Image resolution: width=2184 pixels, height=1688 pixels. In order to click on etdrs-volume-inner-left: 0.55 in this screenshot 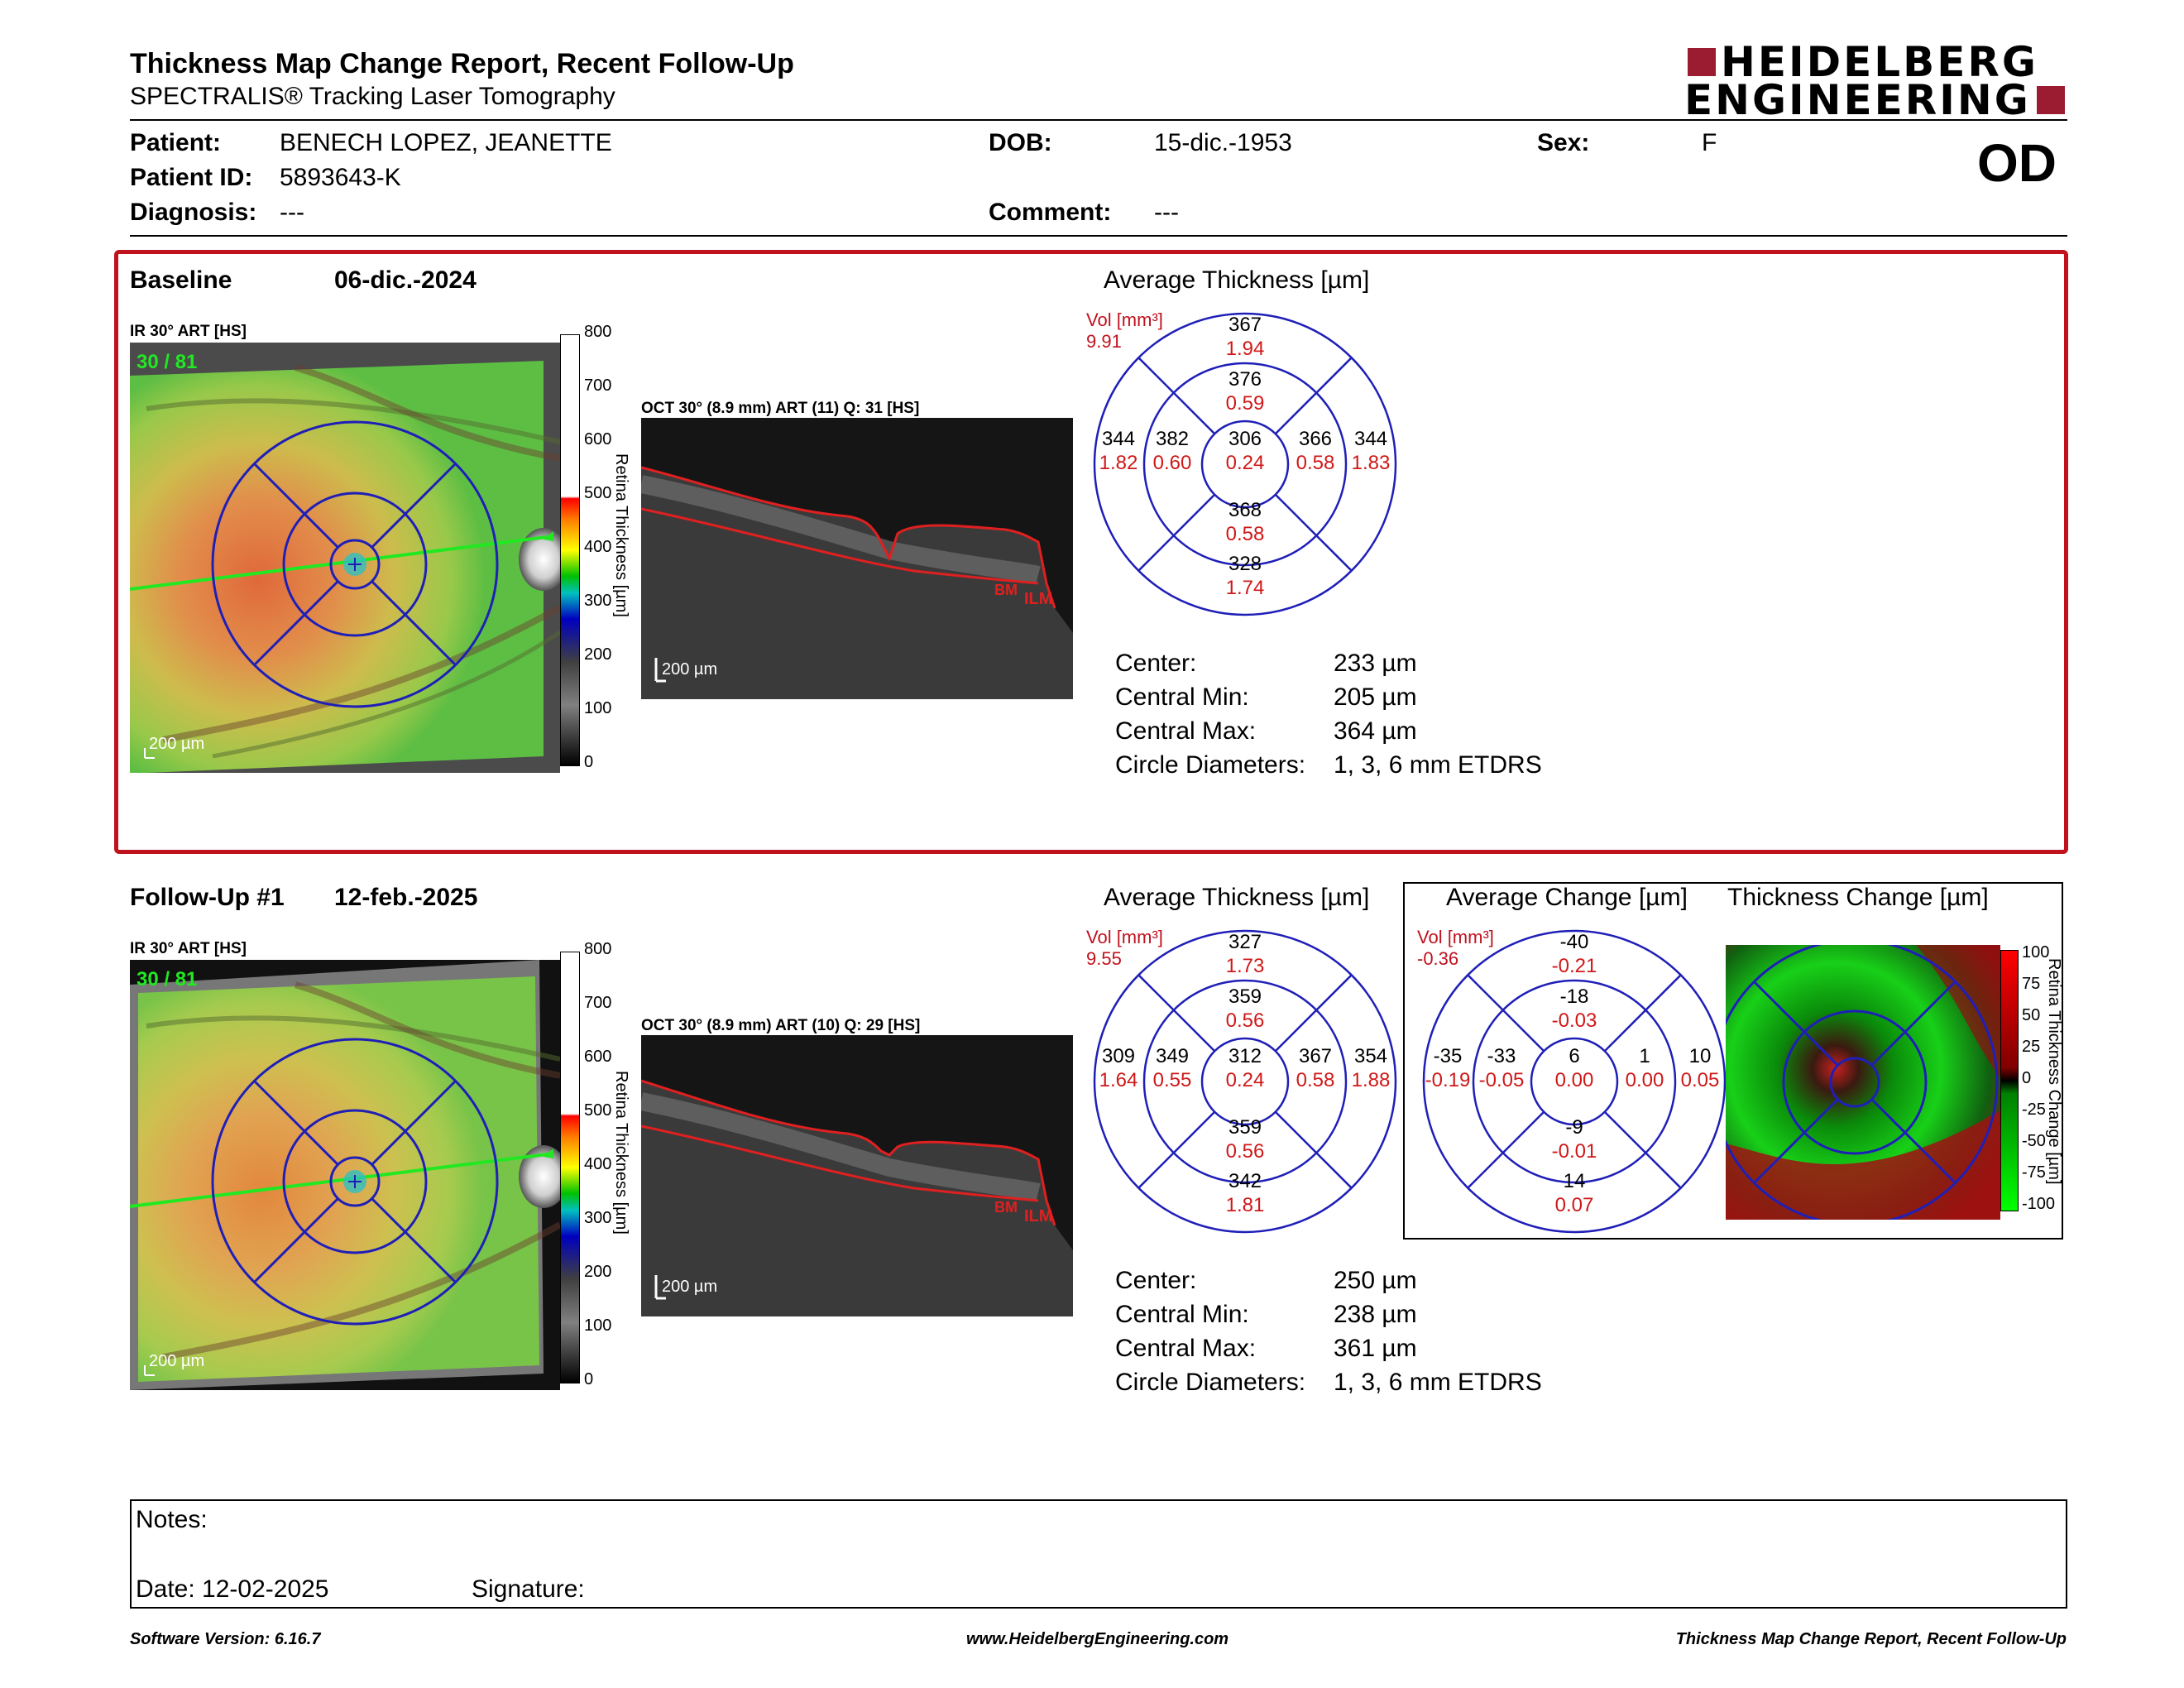, I will do `click(1172, 1080)`.